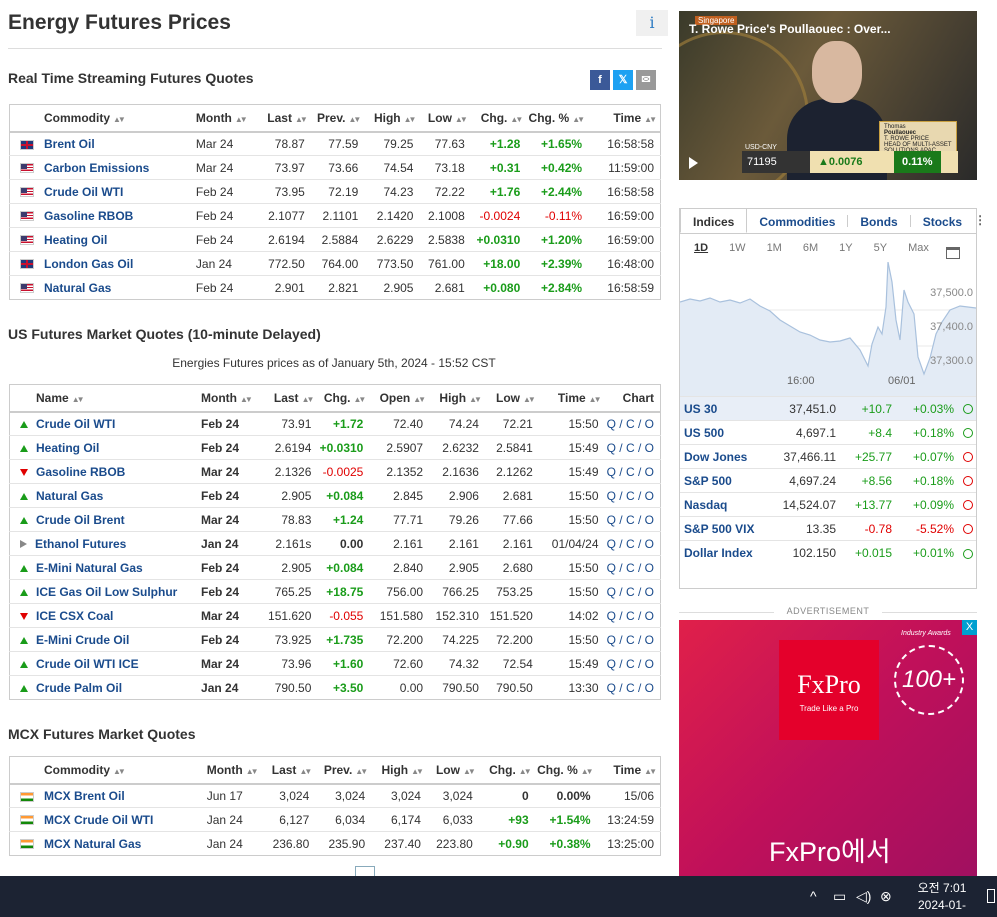  What do you see at coordinates (737, 248) in the screenshot?
I see `range-1w: 1W` at bounding box center [737, 248].